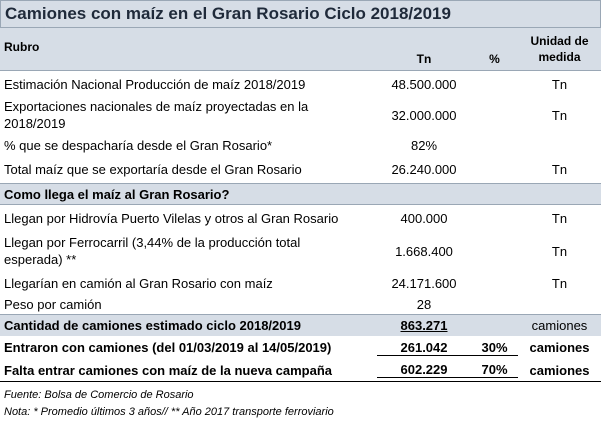  I want to click on summary-total: 863.271, so click(424, 325).